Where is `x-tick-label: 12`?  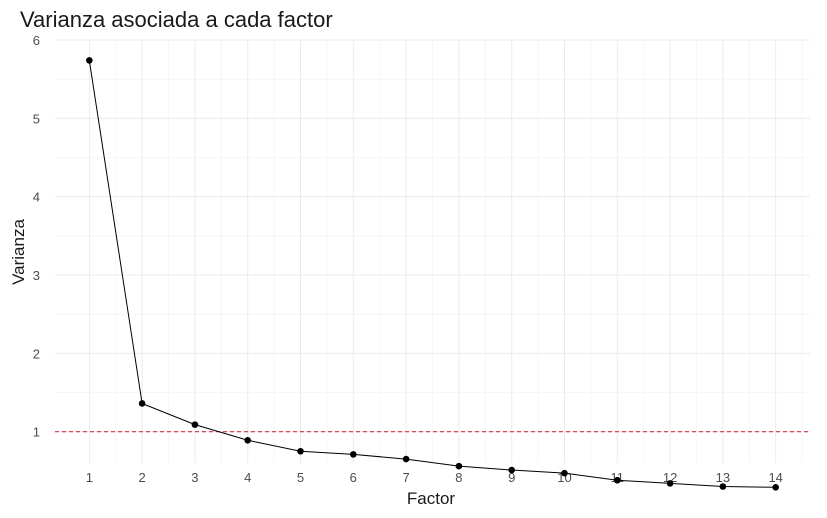
x-tick-label: 12 is located at coordinates (670, 477).